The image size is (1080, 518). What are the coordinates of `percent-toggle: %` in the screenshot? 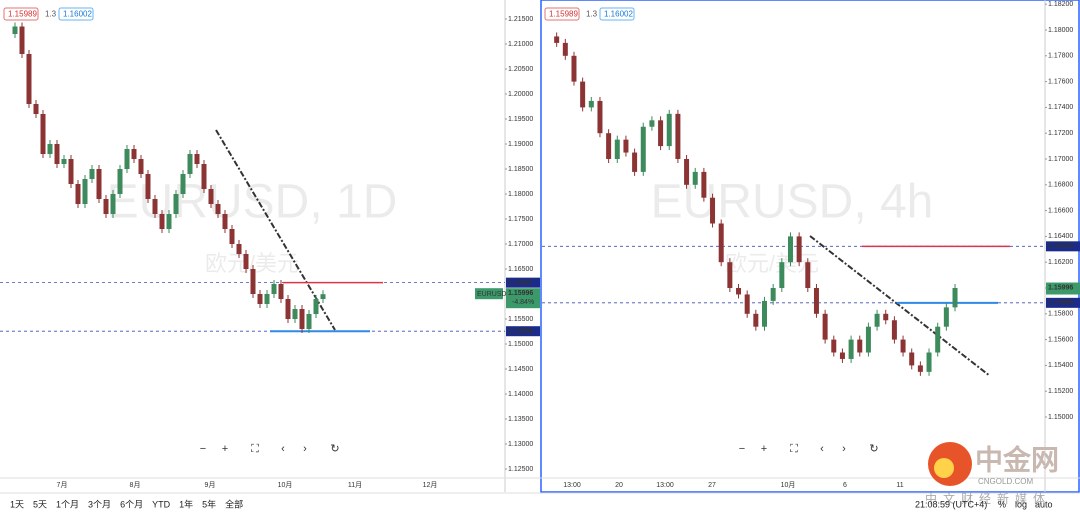 It's located at (1002, 504).